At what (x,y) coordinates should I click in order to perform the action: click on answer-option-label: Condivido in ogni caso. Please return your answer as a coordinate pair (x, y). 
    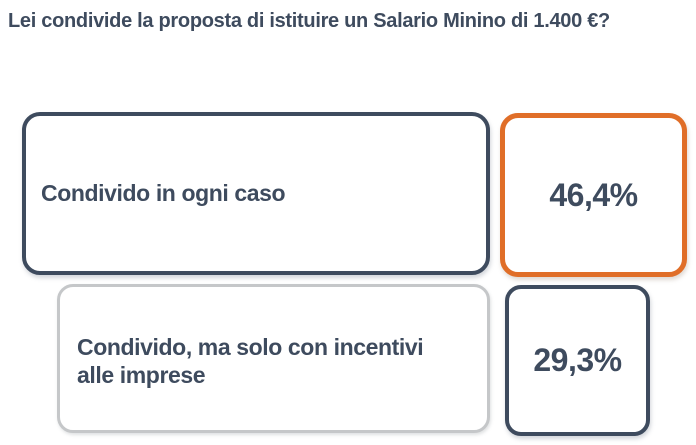
    Looking at the image, I should click on (163, 192).